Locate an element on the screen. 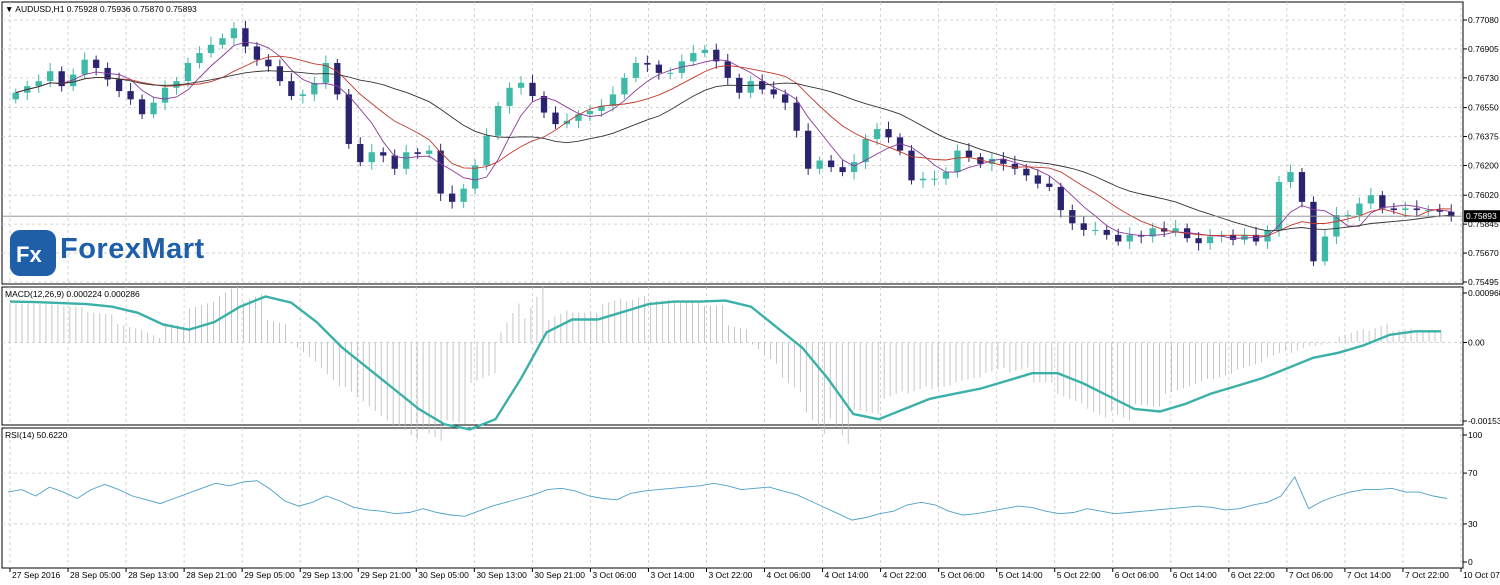 The image size is (1500, 585). x-tick-label: 5 Oct 22:00 is located at coordinates (1079, 575).